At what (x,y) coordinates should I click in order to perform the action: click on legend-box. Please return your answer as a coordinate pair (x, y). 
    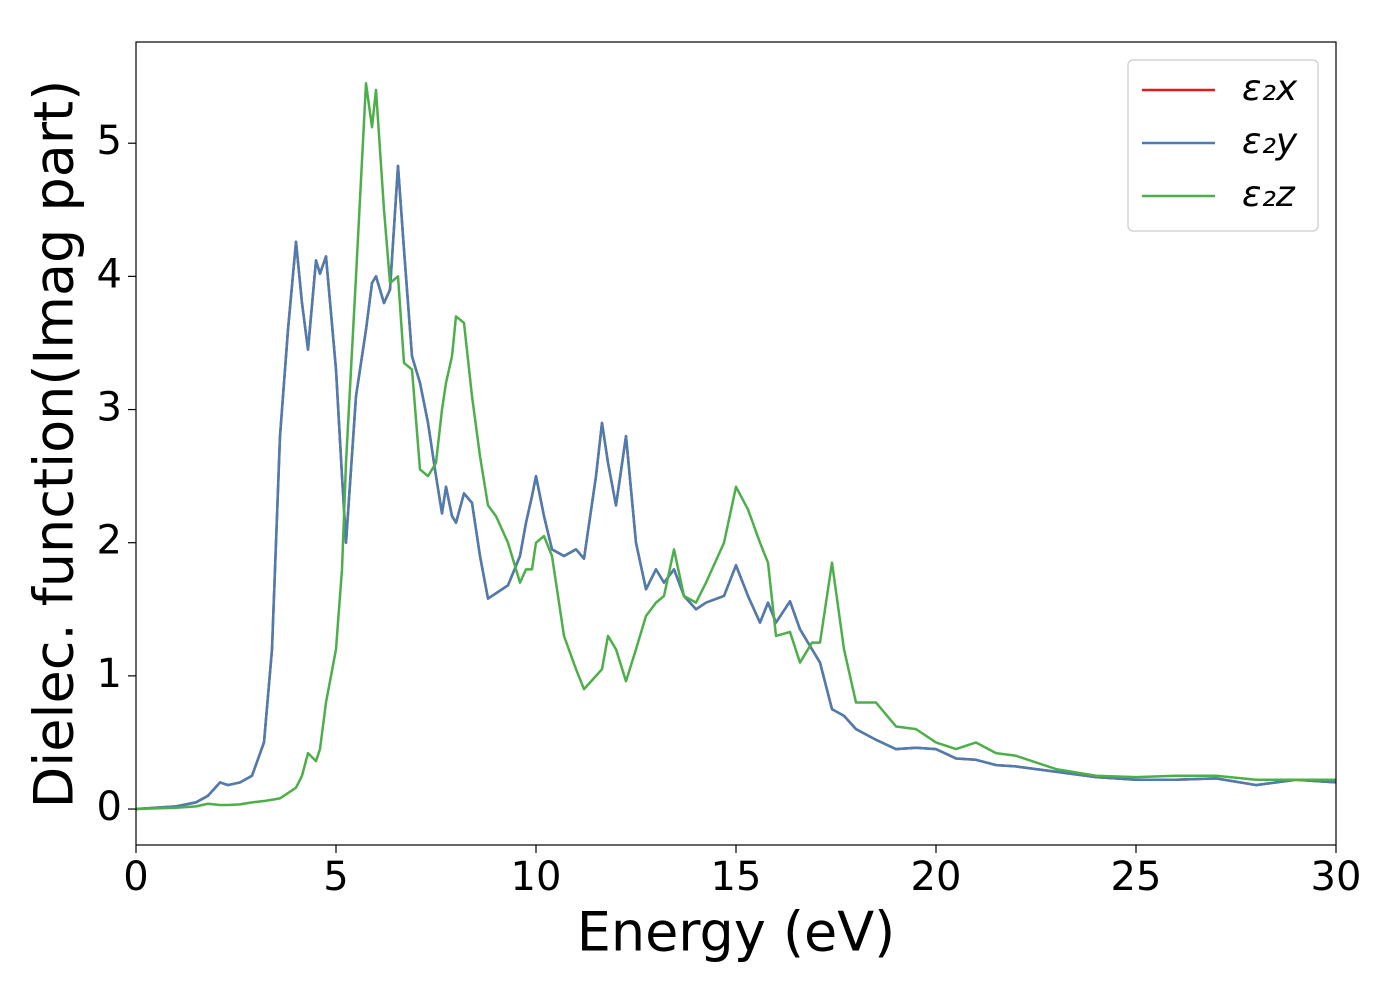
    Looking at the image, I should click on (1223, 145).